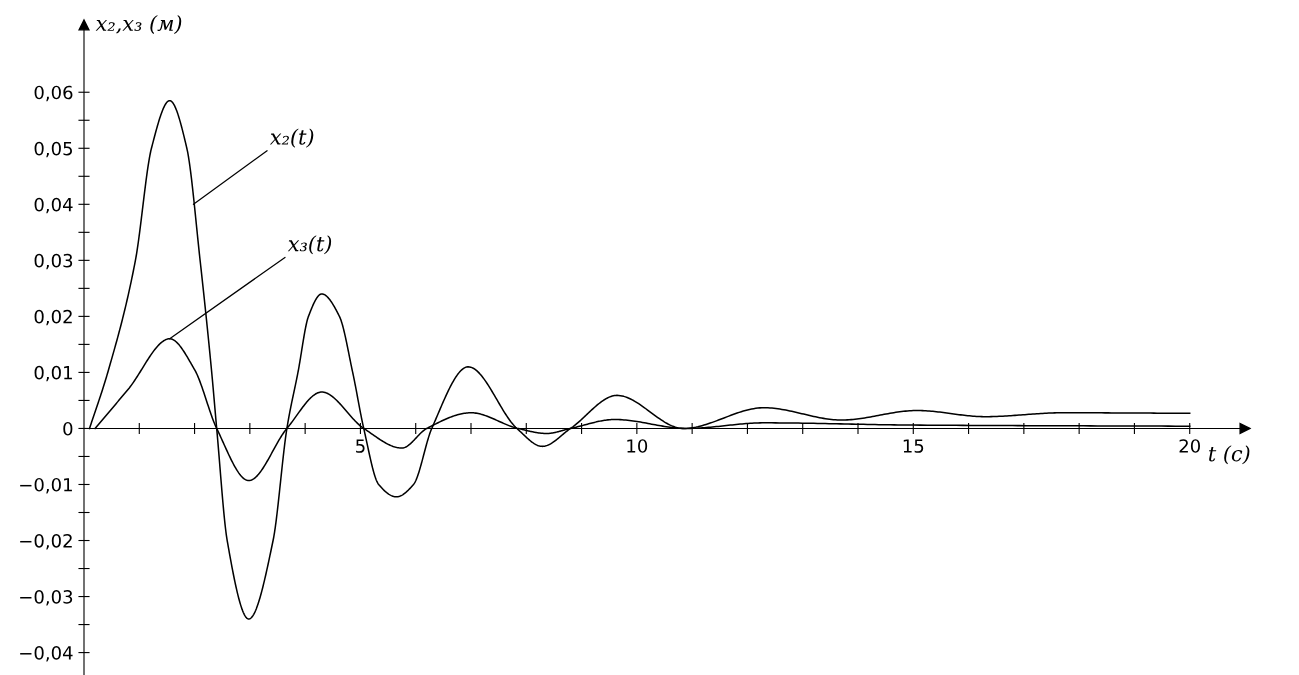  Describe the element at coordinates (309, 245) in the screenshot. I see `annotation: x₃(t)` at that location.